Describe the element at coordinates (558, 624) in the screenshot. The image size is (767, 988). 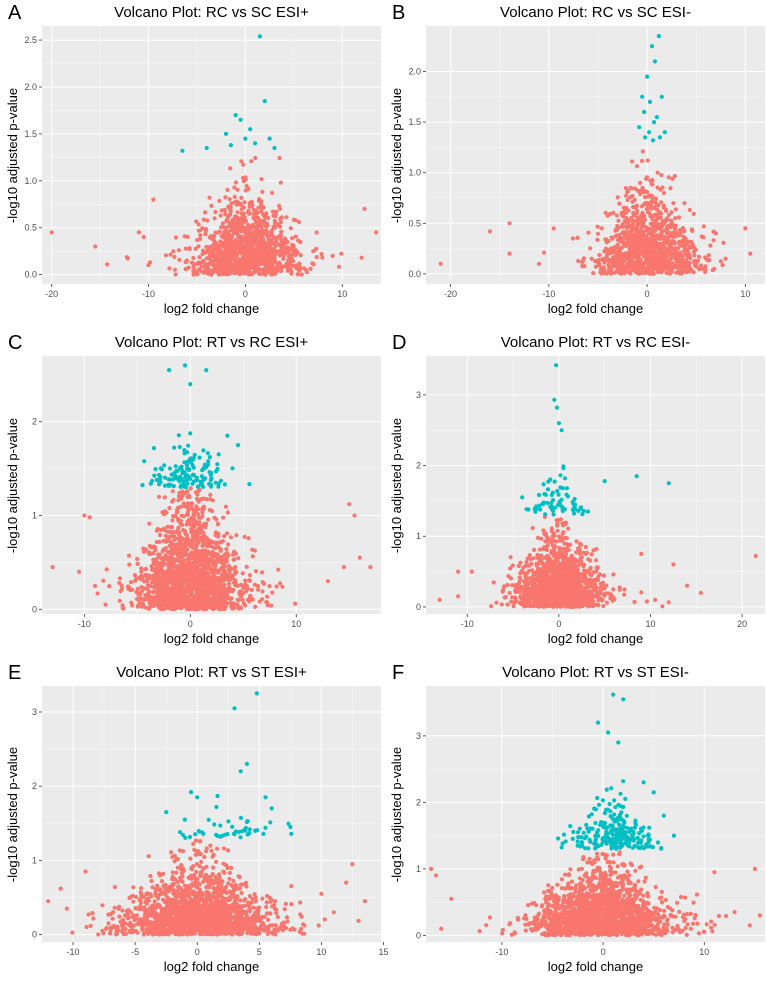
I see `x-tick-label: 0` at that location.